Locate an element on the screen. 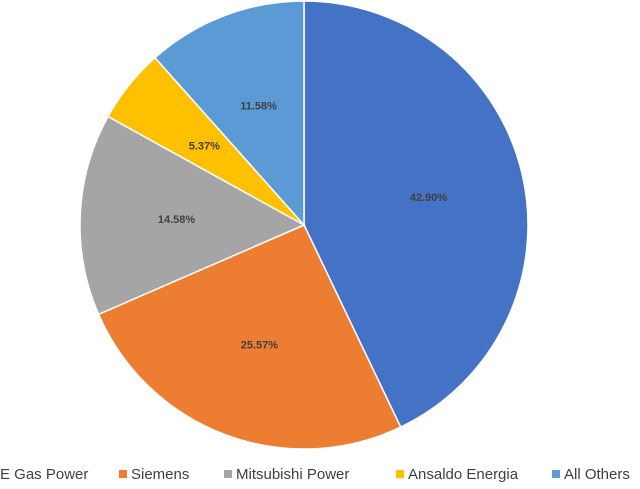  pie-slice-all-others is located at coordinates (229, 113).